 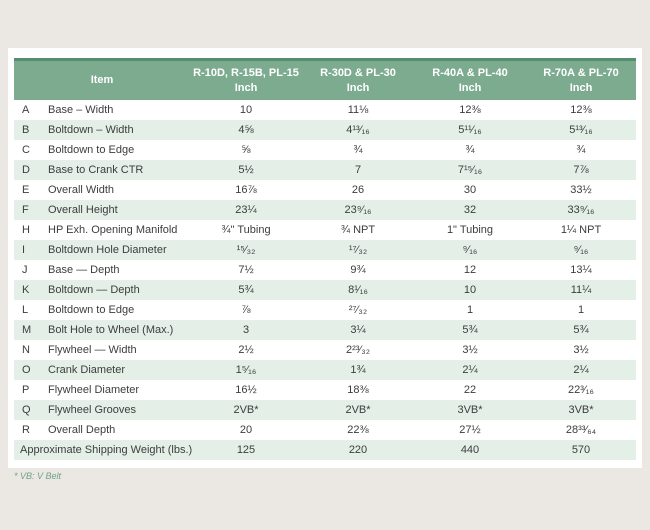 I want to click on column-header-models-label: R-10D, R-15B, PL-15, so click(x=246, y=72).